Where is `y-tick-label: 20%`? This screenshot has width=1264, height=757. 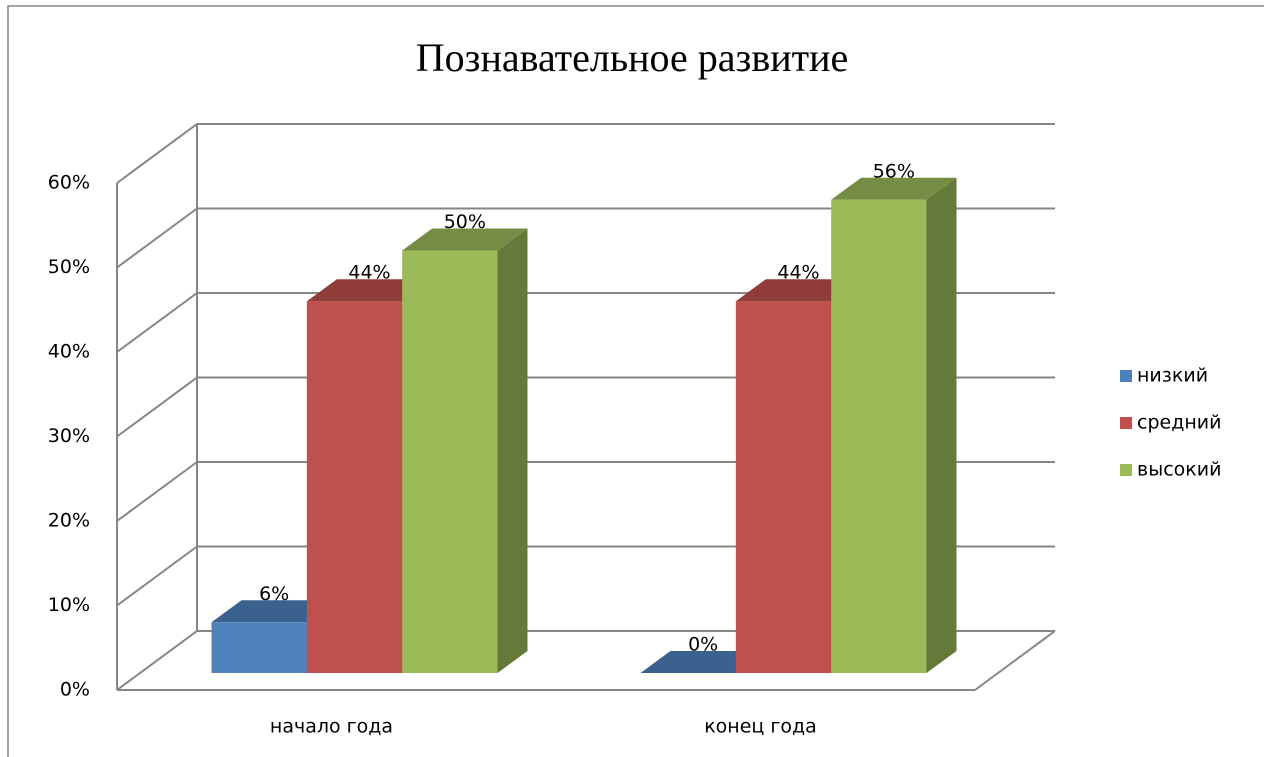
y-tick-label: 20% is located at coordinates (69, 521).